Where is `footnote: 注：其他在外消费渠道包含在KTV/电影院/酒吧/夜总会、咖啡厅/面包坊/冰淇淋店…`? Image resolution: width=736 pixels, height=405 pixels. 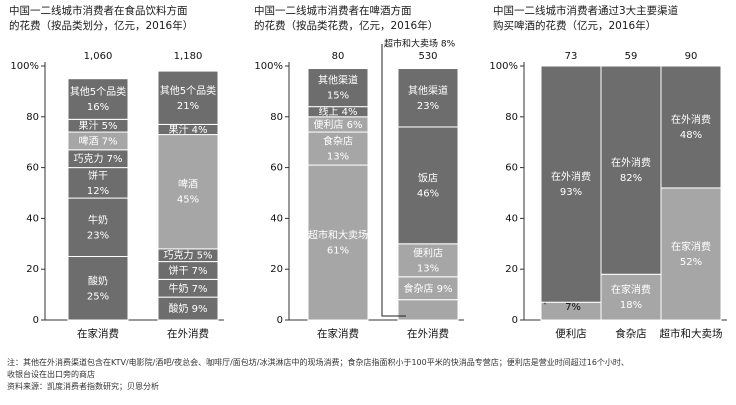 footnote: 注：其他在外消费渠道包含在KTV/电影院/酒吧/夜总会、咖啡厅/面包坊/冰淇淋店… is located at coordinates (318, 362).